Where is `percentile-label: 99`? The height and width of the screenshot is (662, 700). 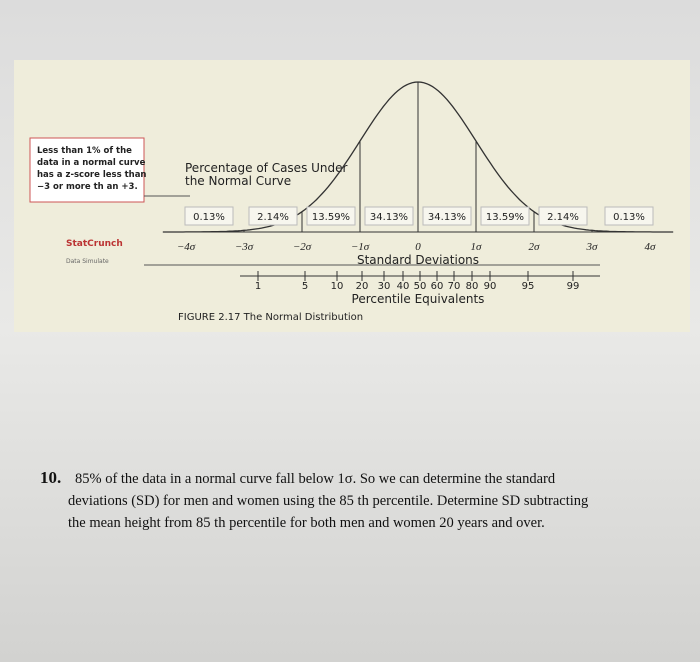
percentile-label: 99 is located at coordinates (573, 286).